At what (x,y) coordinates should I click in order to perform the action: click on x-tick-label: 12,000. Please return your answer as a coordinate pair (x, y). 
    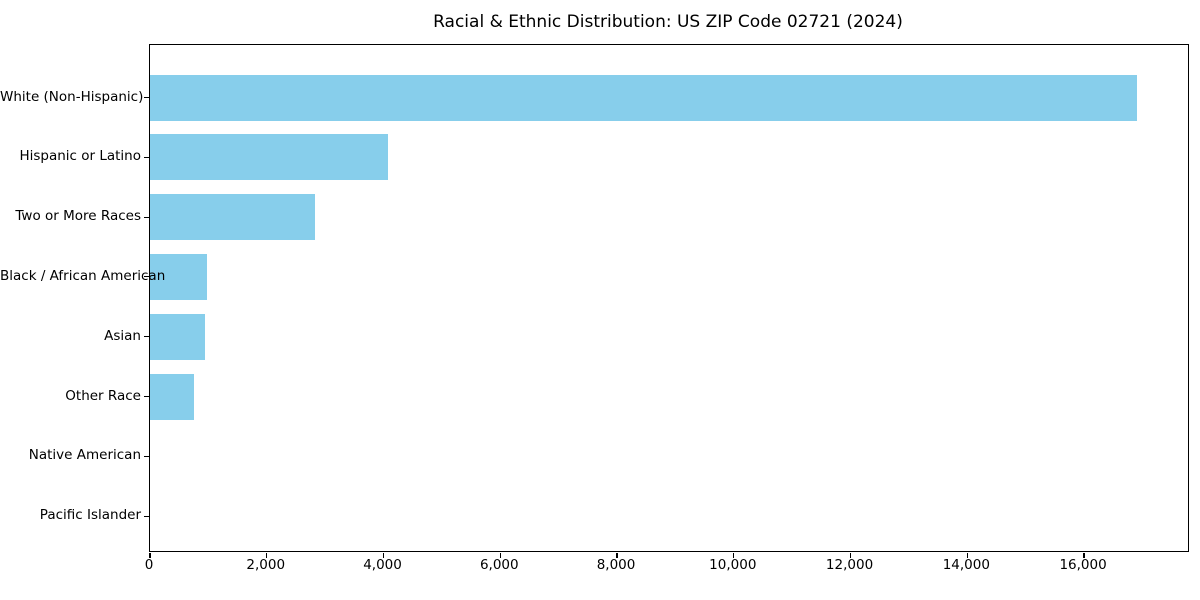
    Looking at the image, I should click on (849, 565).